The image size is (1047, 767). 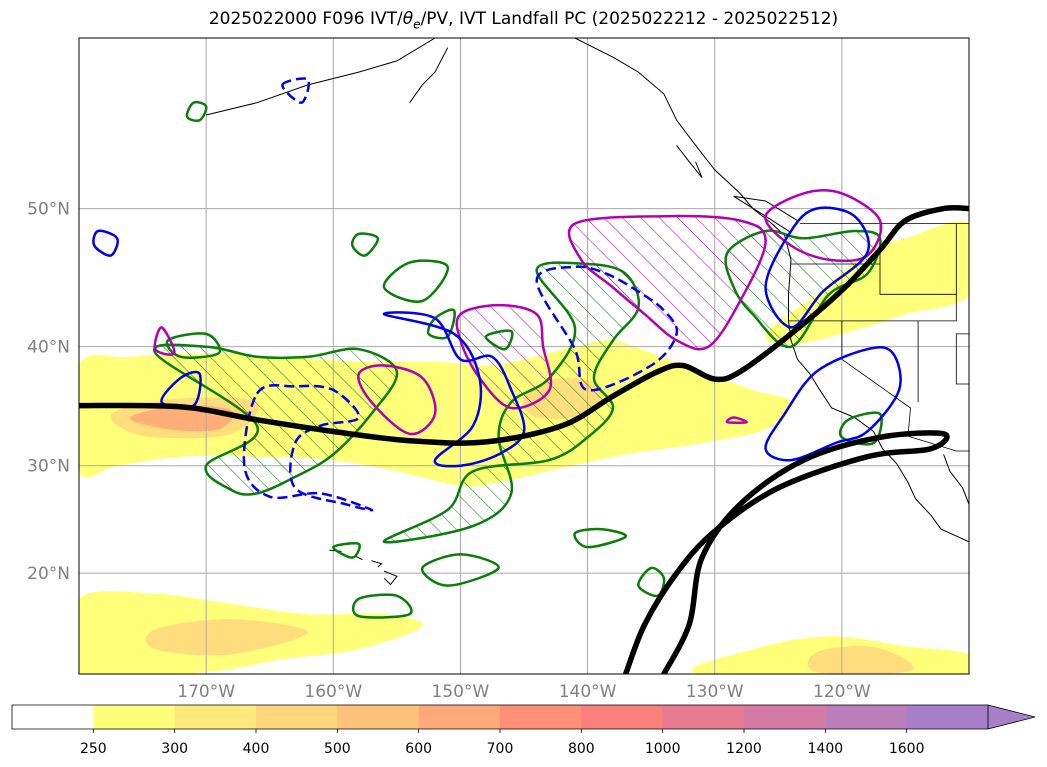 I want to click on lon-tick-label: 170°W, so click(x=206, y=692).